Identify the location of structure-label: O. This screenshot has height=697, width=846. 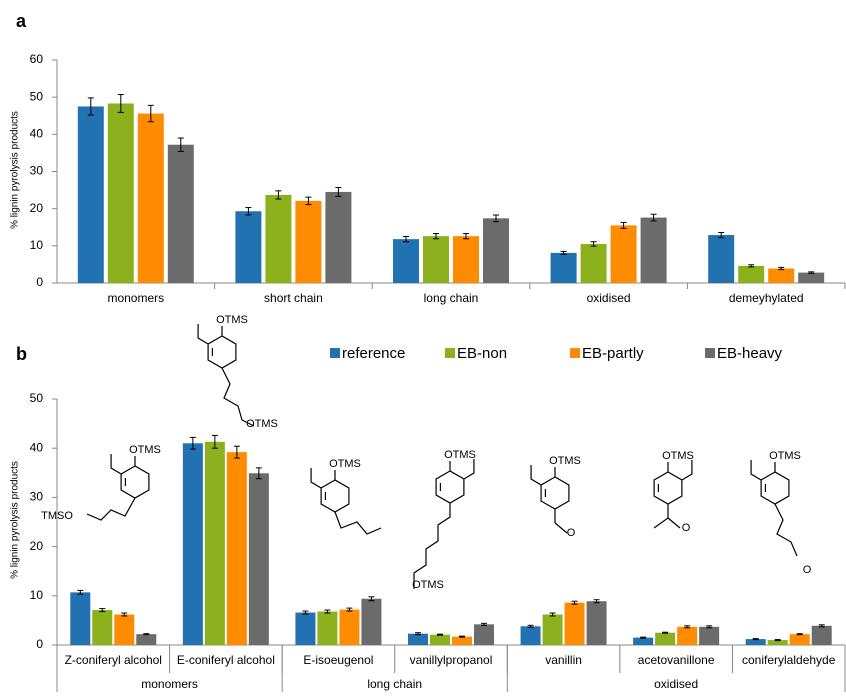
(571, 533).